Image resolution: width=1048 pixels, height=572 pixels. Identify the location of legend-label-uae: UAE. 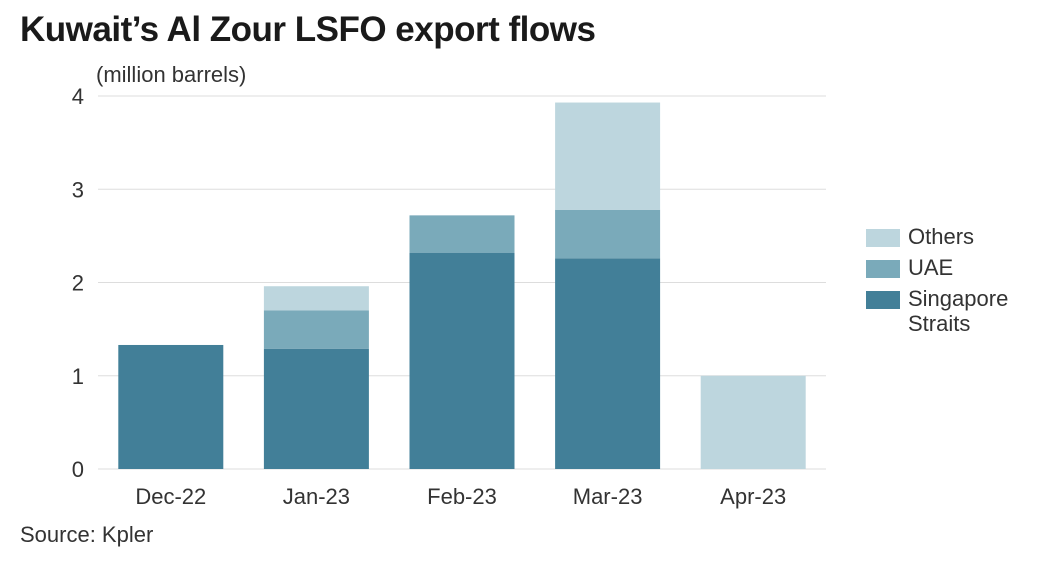
(931, 267).